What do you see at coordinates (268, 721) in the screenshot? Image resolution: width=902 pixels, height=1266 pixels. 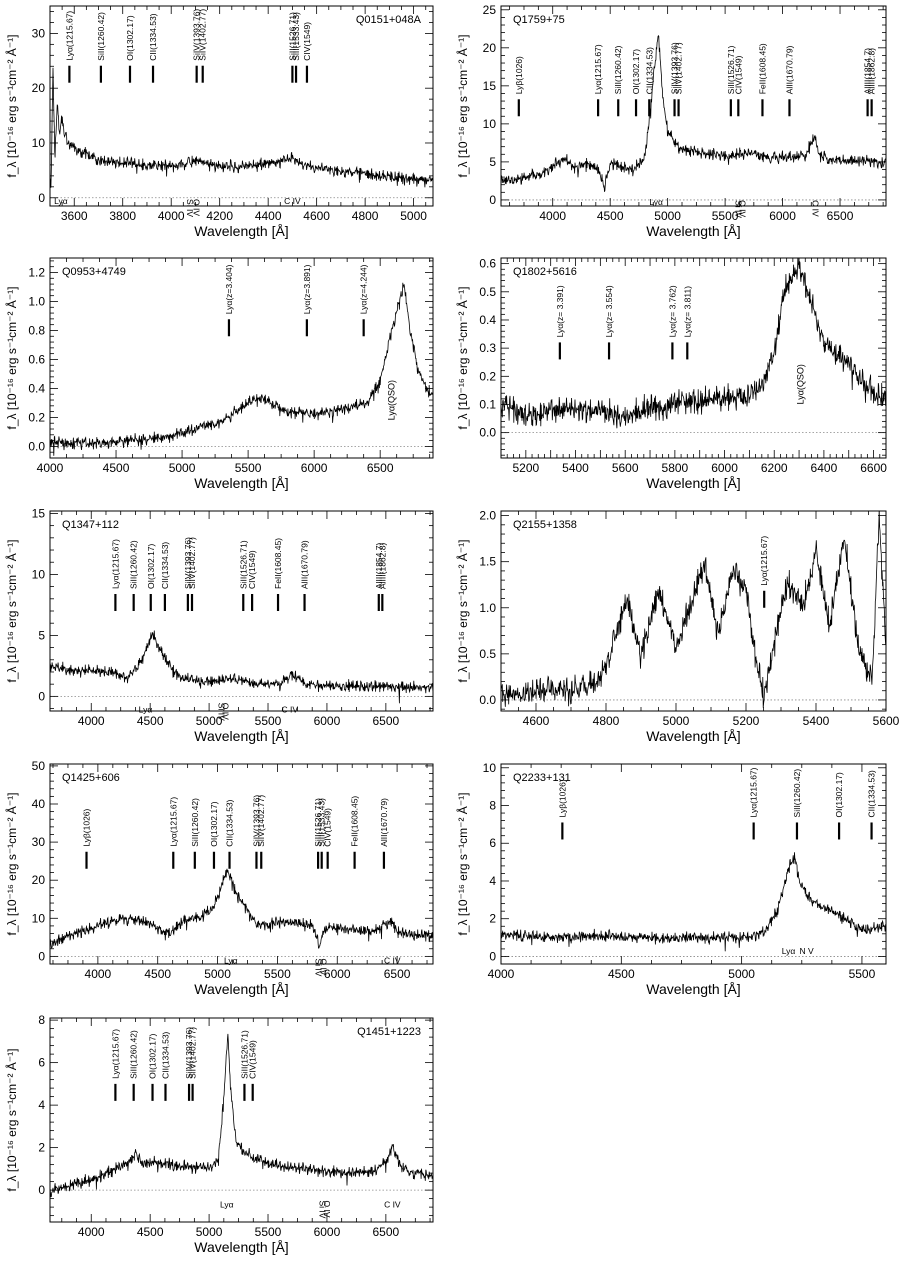 I see `x-tick-label: 5500` at bounding box center [268, 721].